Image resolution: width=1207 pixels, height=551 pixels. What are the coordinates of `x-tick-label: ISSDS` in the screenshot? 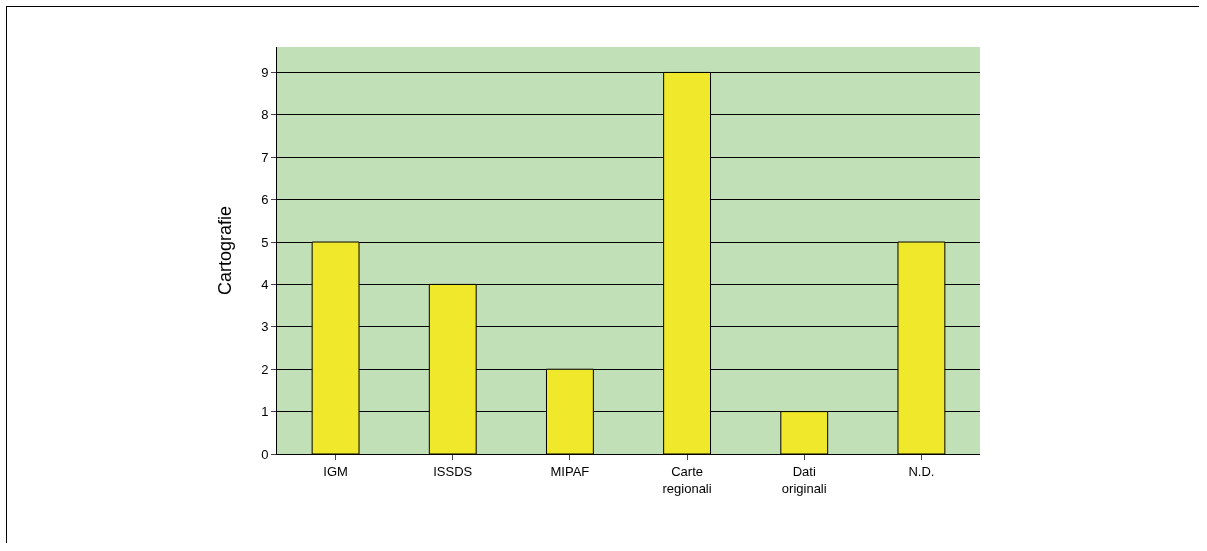 It's located at (453, 471).